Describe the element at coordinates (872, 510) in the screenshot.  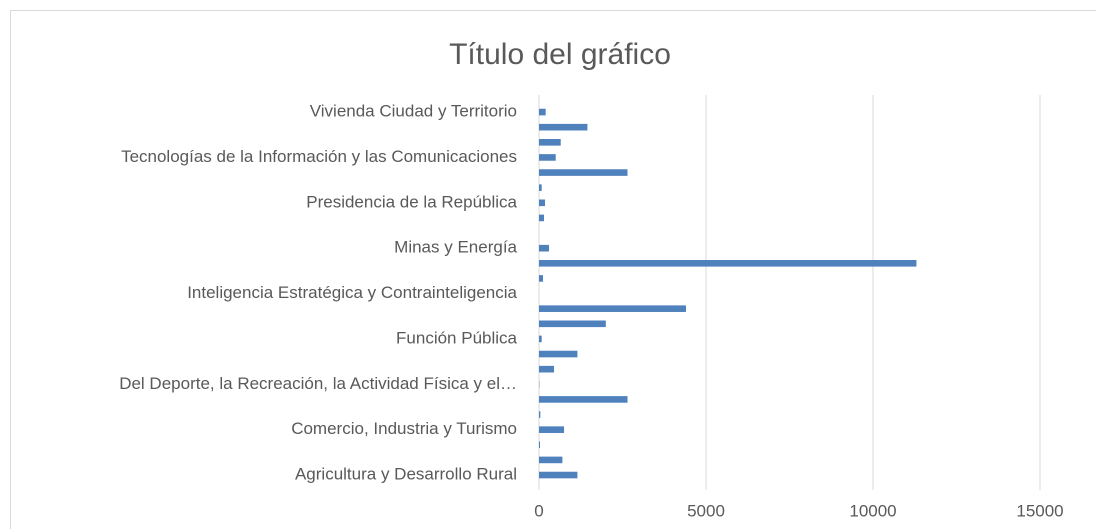
I see `x-tick-label: 10000` at that location.